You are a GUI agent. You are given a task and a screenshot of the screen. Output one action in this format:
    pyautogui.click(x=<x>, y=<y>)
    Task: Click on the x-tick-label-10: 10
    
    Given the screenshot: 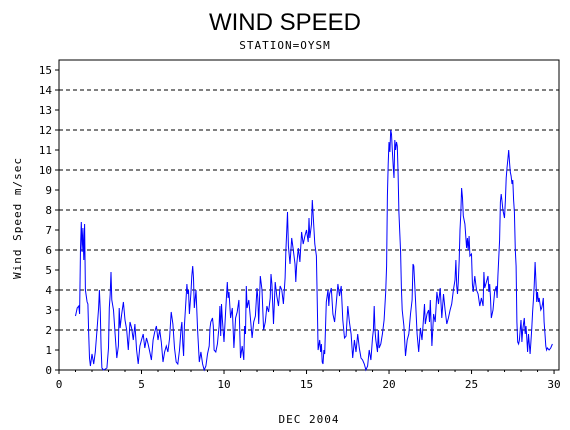 What is the action you would take?
    pyautogui.click(x=223, y=384)
    